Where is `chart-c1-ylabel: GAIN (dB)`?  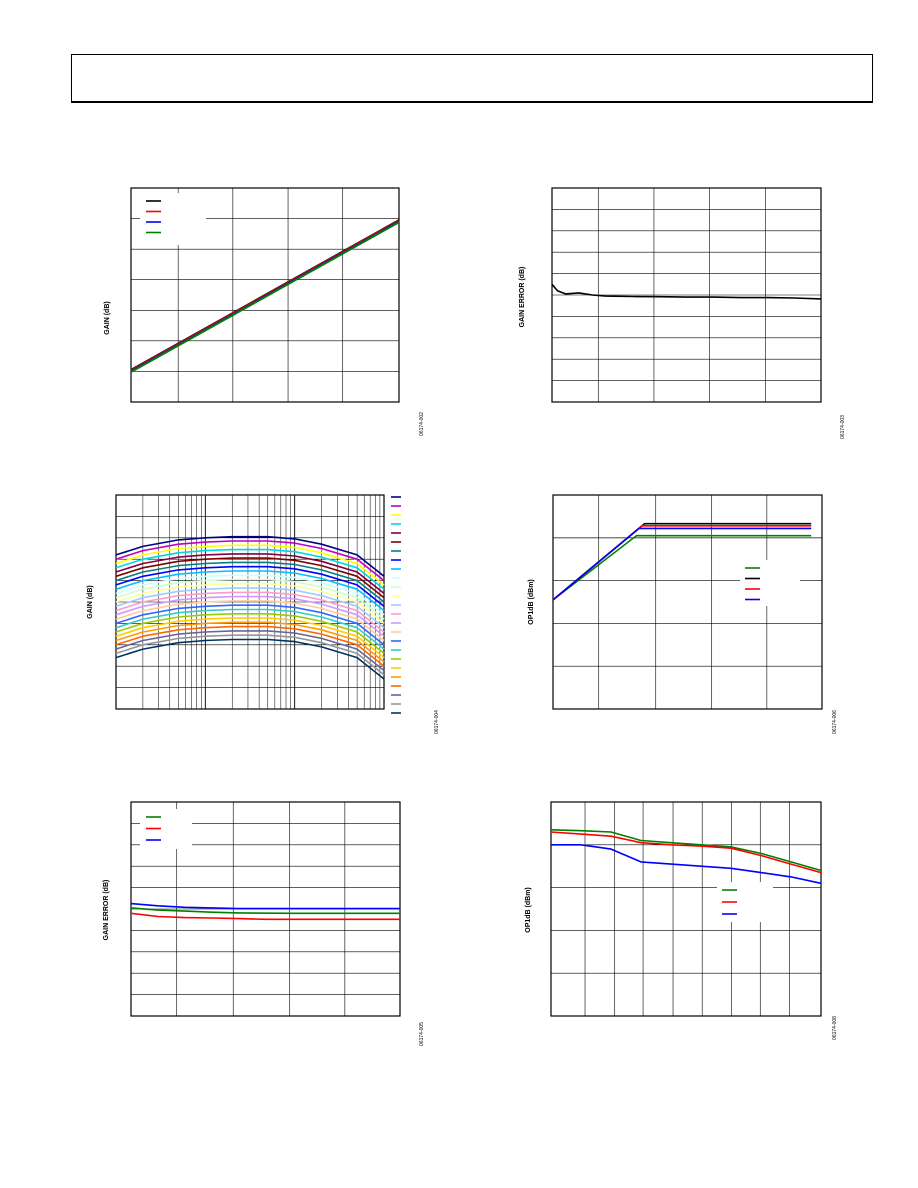
chart-c1-ylabel: GAIN (dB) is located at coordinates (107, 317).